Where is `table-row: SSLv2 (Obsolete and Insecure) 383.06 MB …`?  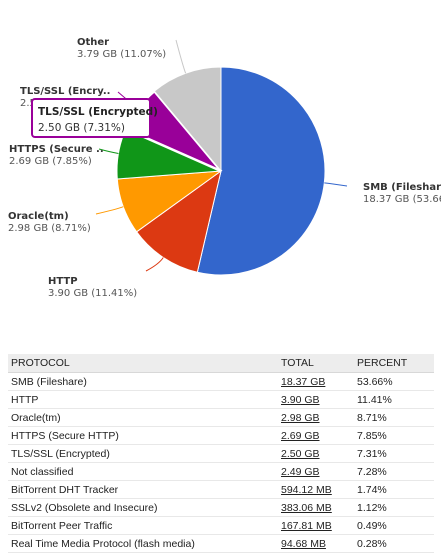
table-row: SSLv2 (Obsolete and Insecure) 383.06 MB … is located at coordinates (221, 507).